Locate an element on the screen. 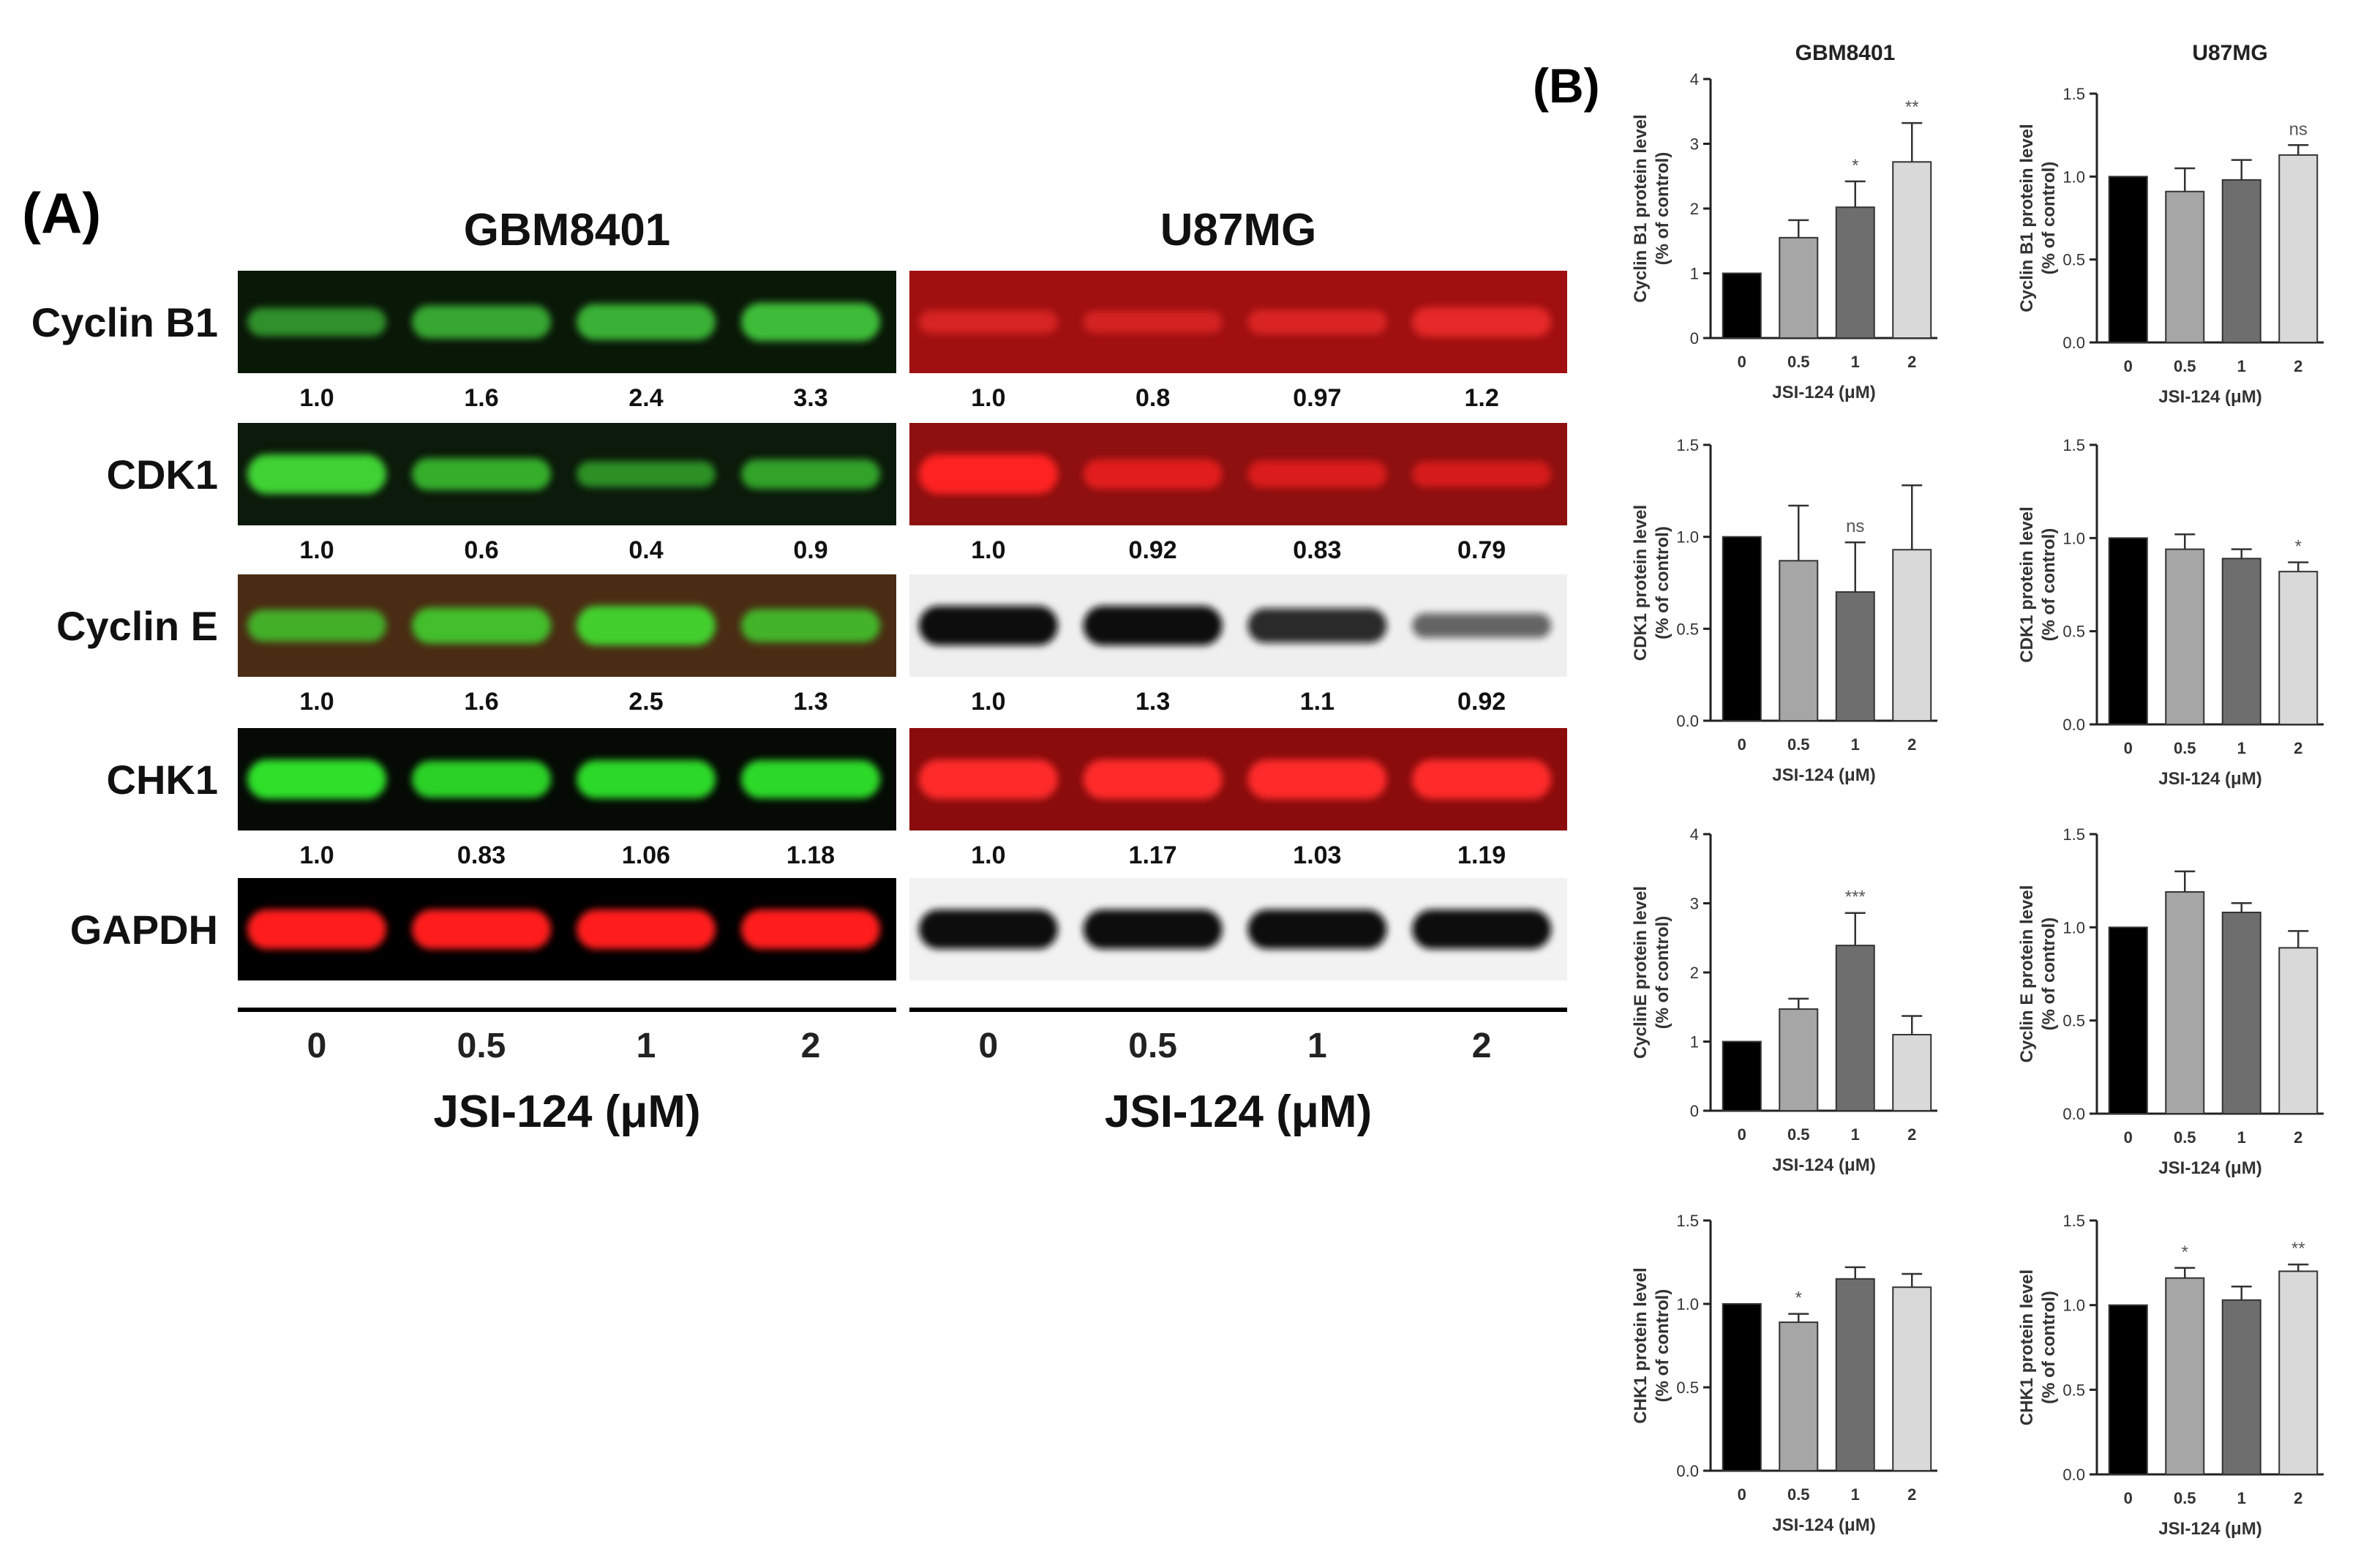  density-value-u87mg-cyclin-b1-lane-1: 1.0 is located at coordinates (988, 398).